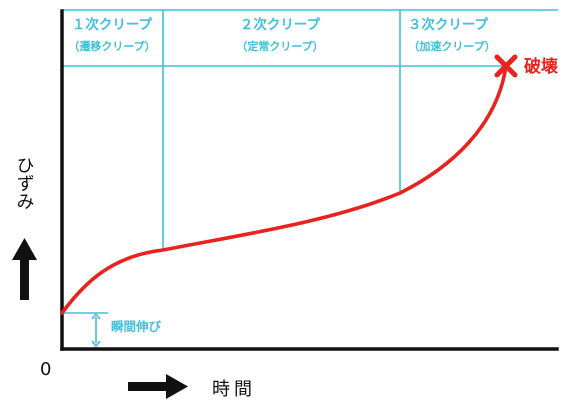 The image size is (580, 412). Describe the element at coordinates (234, 389) in the screenshot. I see `x-axis-label: 時間` at that location.